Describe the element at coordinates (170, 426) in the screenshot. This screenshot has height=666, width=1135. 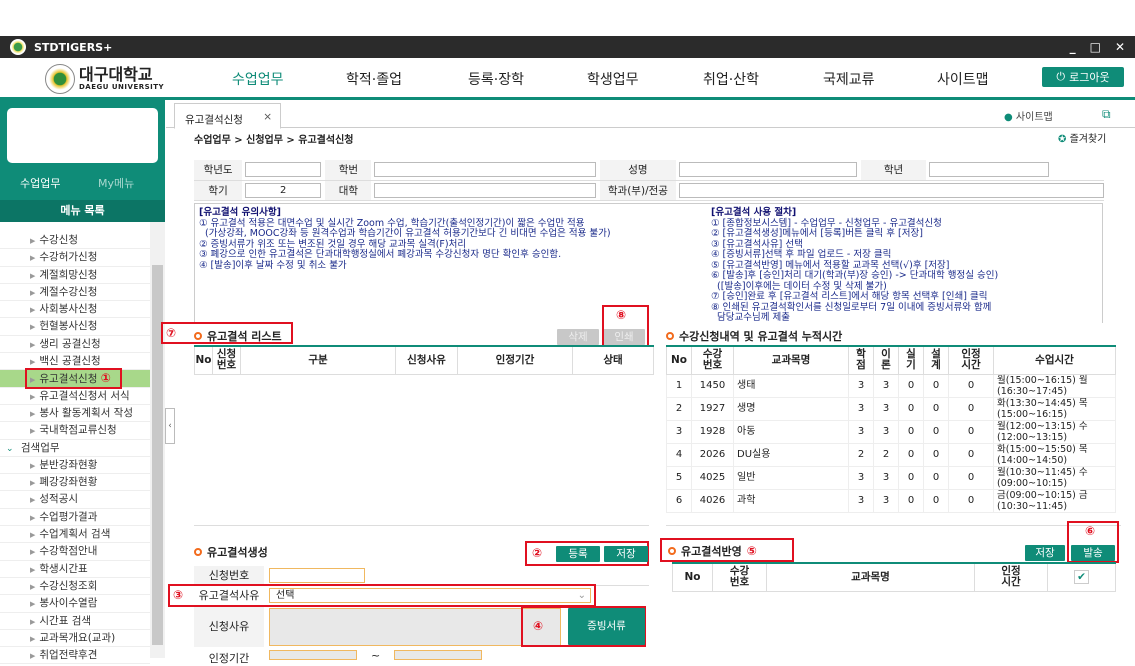
I see `collapse-sidebar-button: ‹` at that location.